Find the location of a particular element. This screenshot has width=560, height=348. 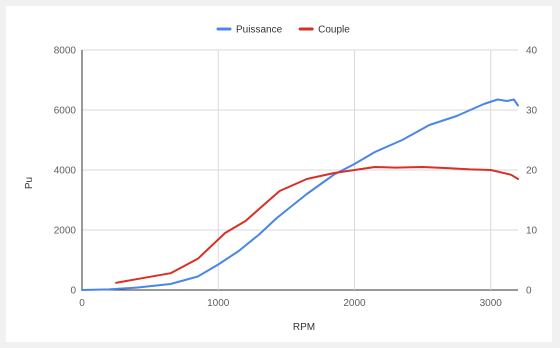

y-tick-label: 6000 is located at coordinates (65, 111).